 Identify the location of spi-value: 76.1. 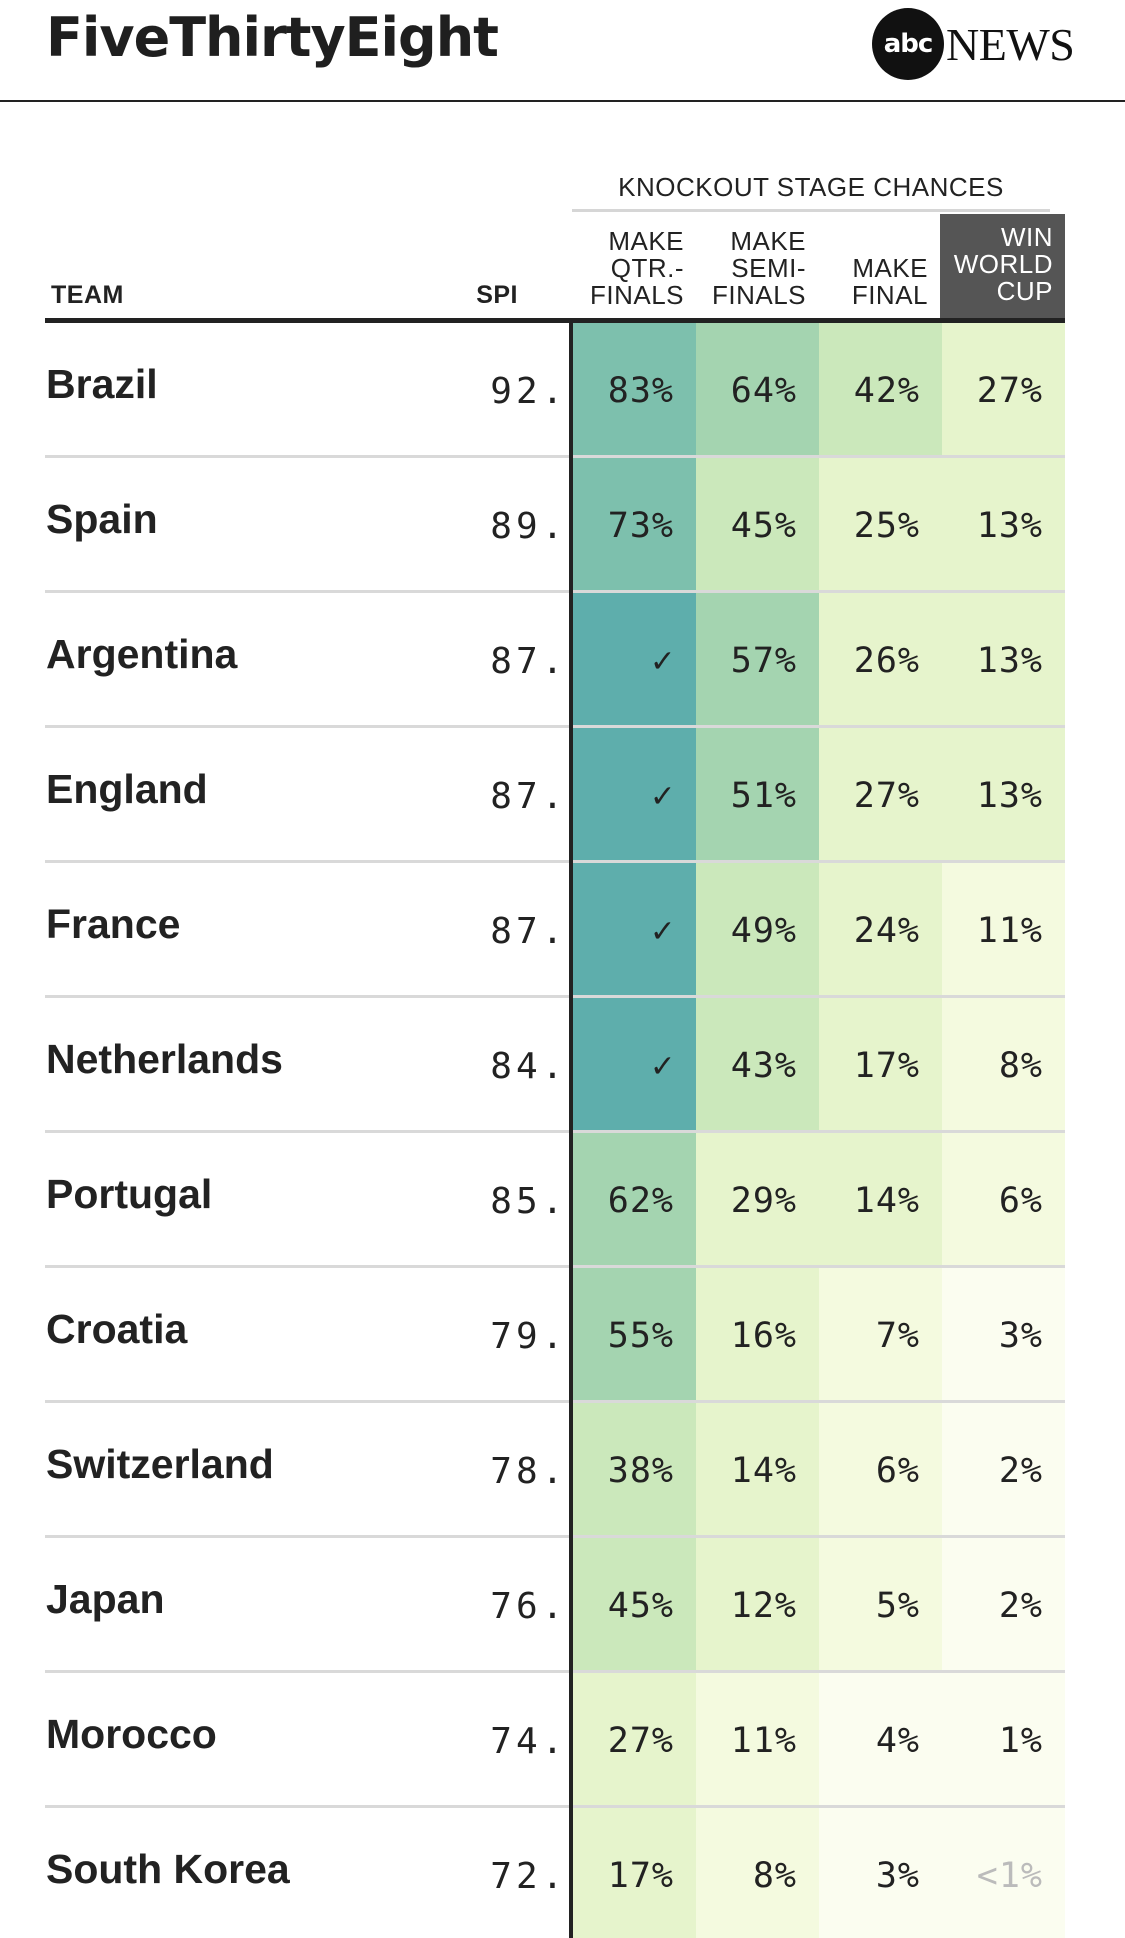
(541, 1606).